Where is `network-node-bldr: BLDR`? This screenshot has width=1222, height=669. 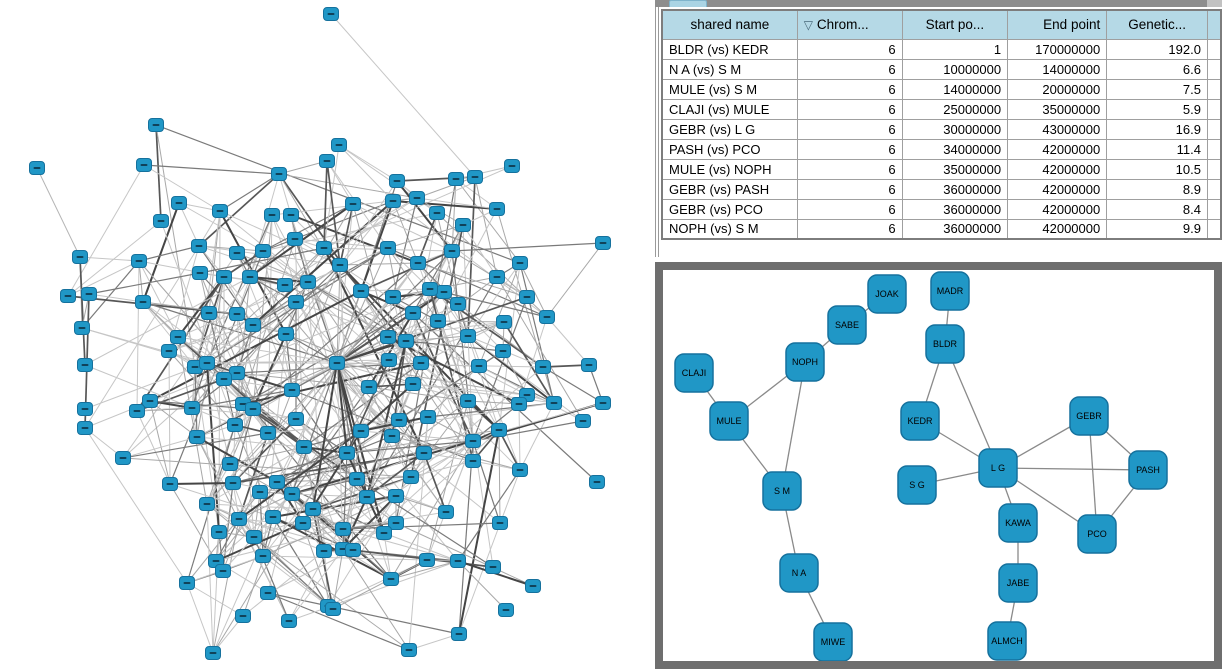
network-node-bldr: BLDR is located at coordinates (945, 344).